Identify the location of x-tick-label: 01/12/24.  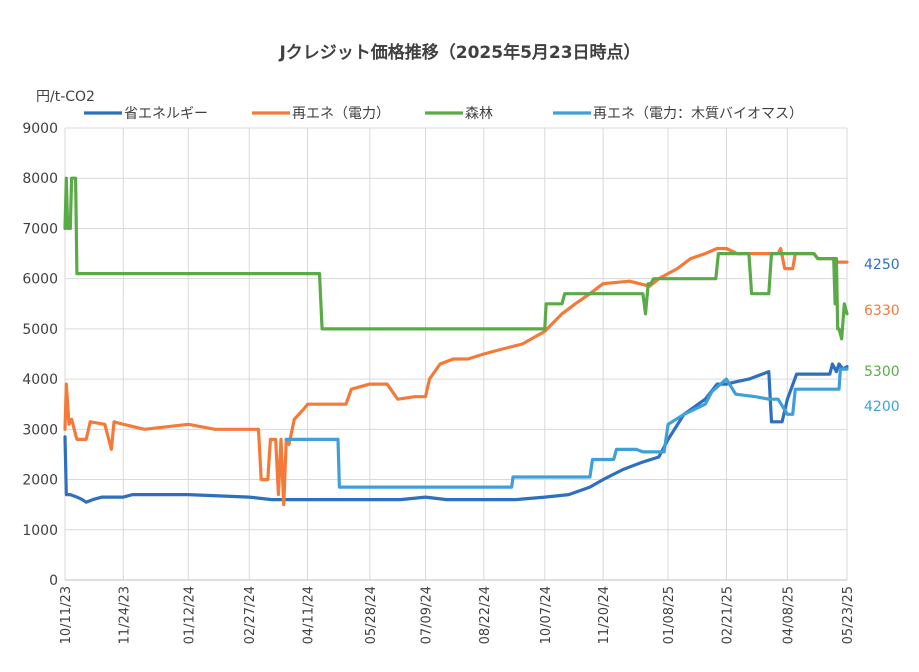
(189, 615).